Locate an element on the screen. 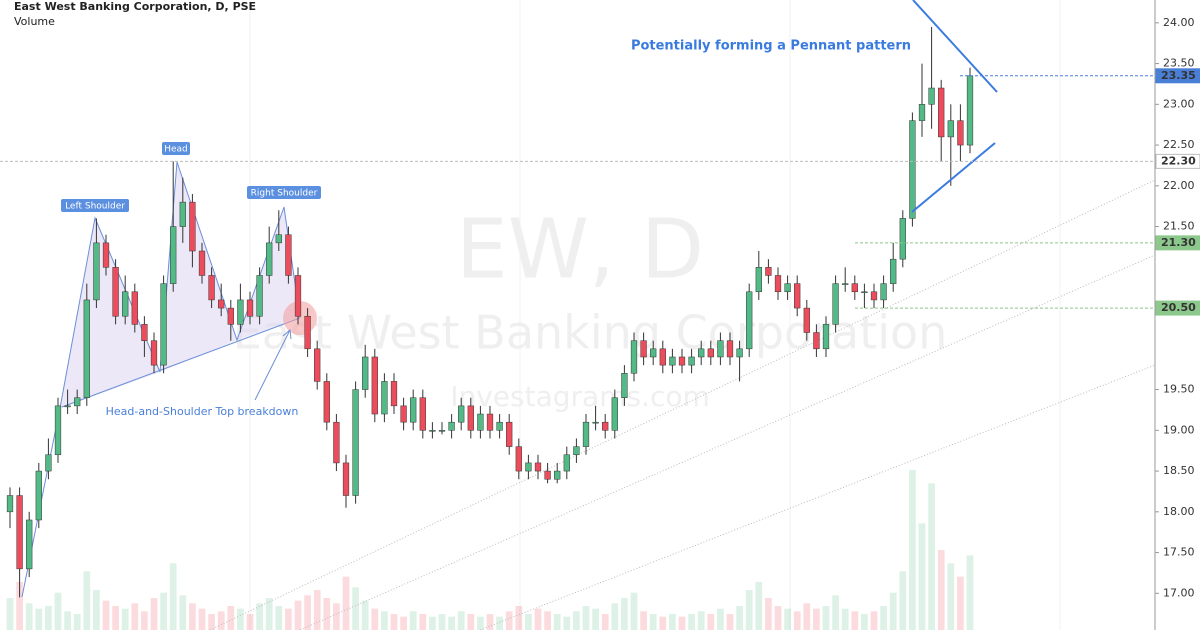  legend-bg is located at coordinates (122, 15).